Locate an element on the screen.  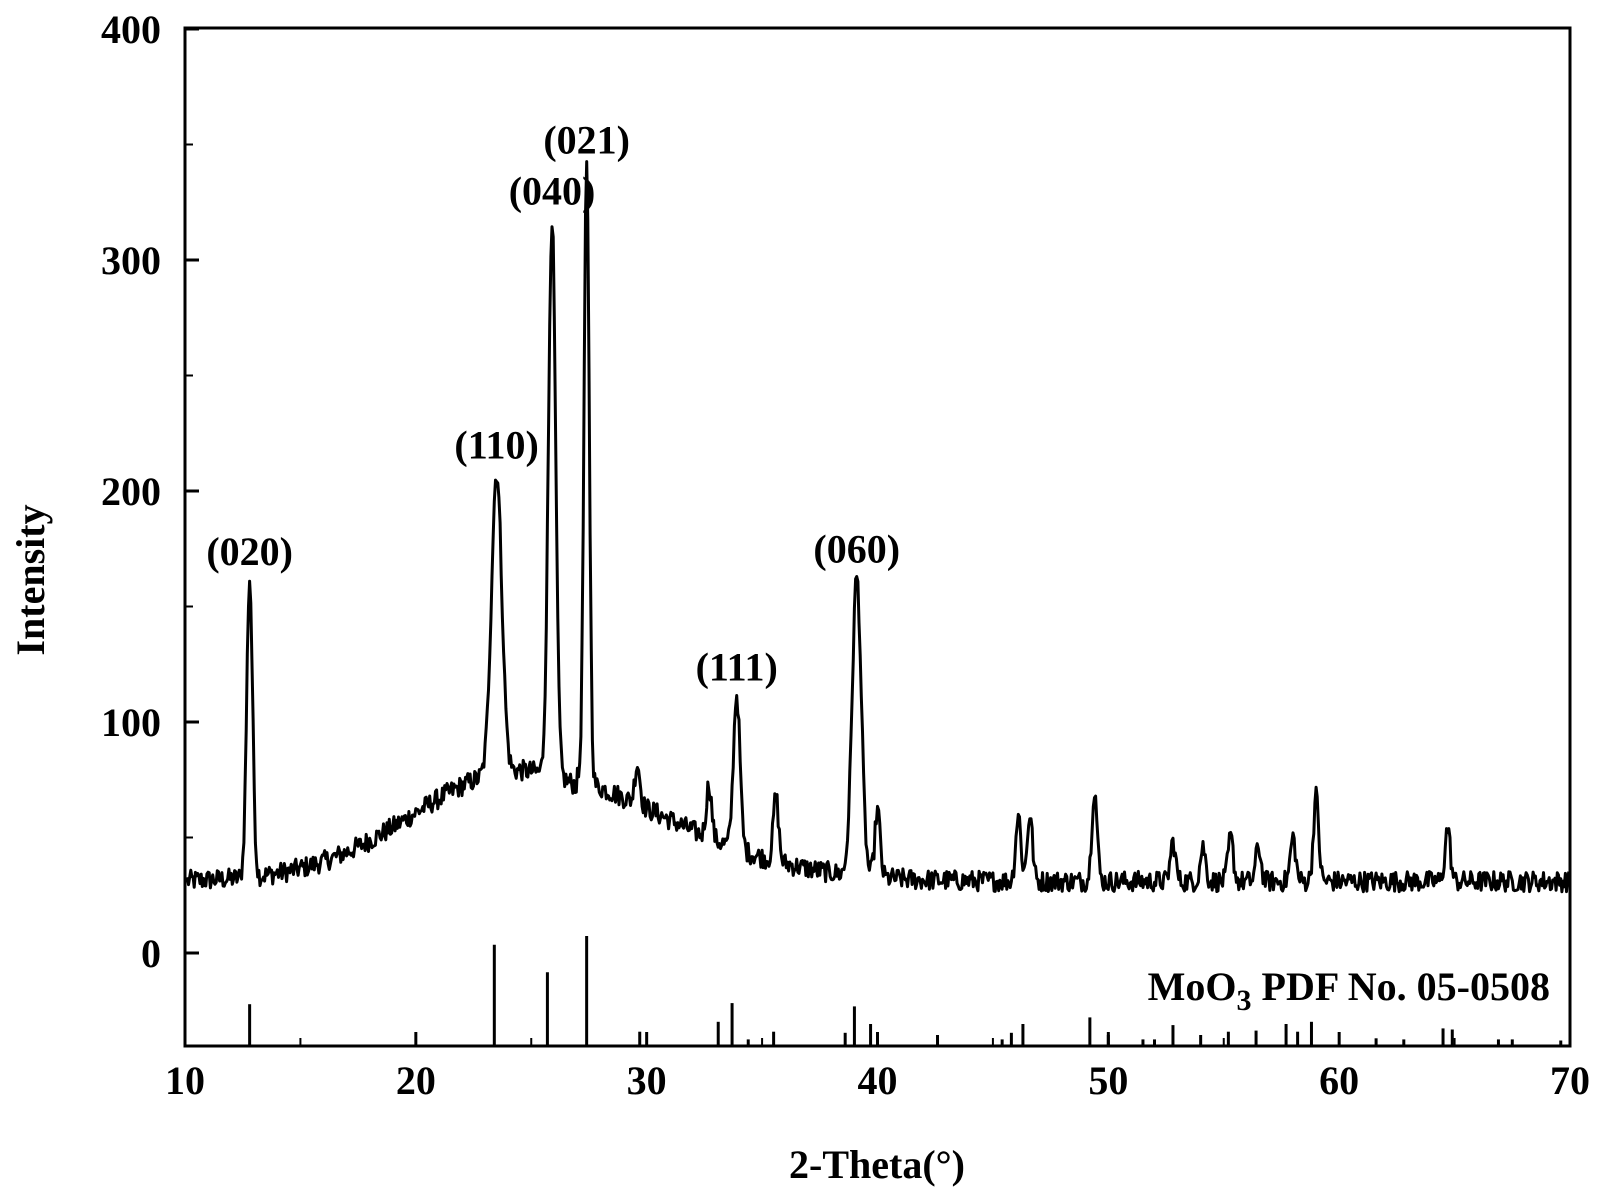
x-tick-label: 10 is located at coordinates (185, 1080).